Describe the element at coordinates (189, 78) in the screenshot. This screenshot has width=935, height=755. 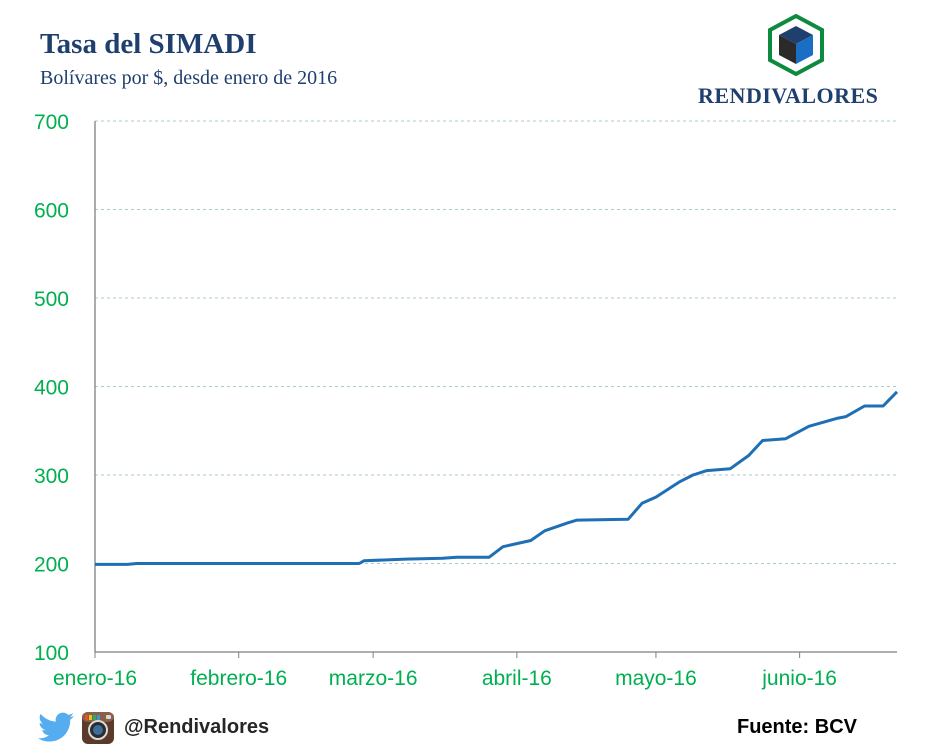
I see `chart-subtitle: Bolívares por $, desde enero de 2016` at that location.